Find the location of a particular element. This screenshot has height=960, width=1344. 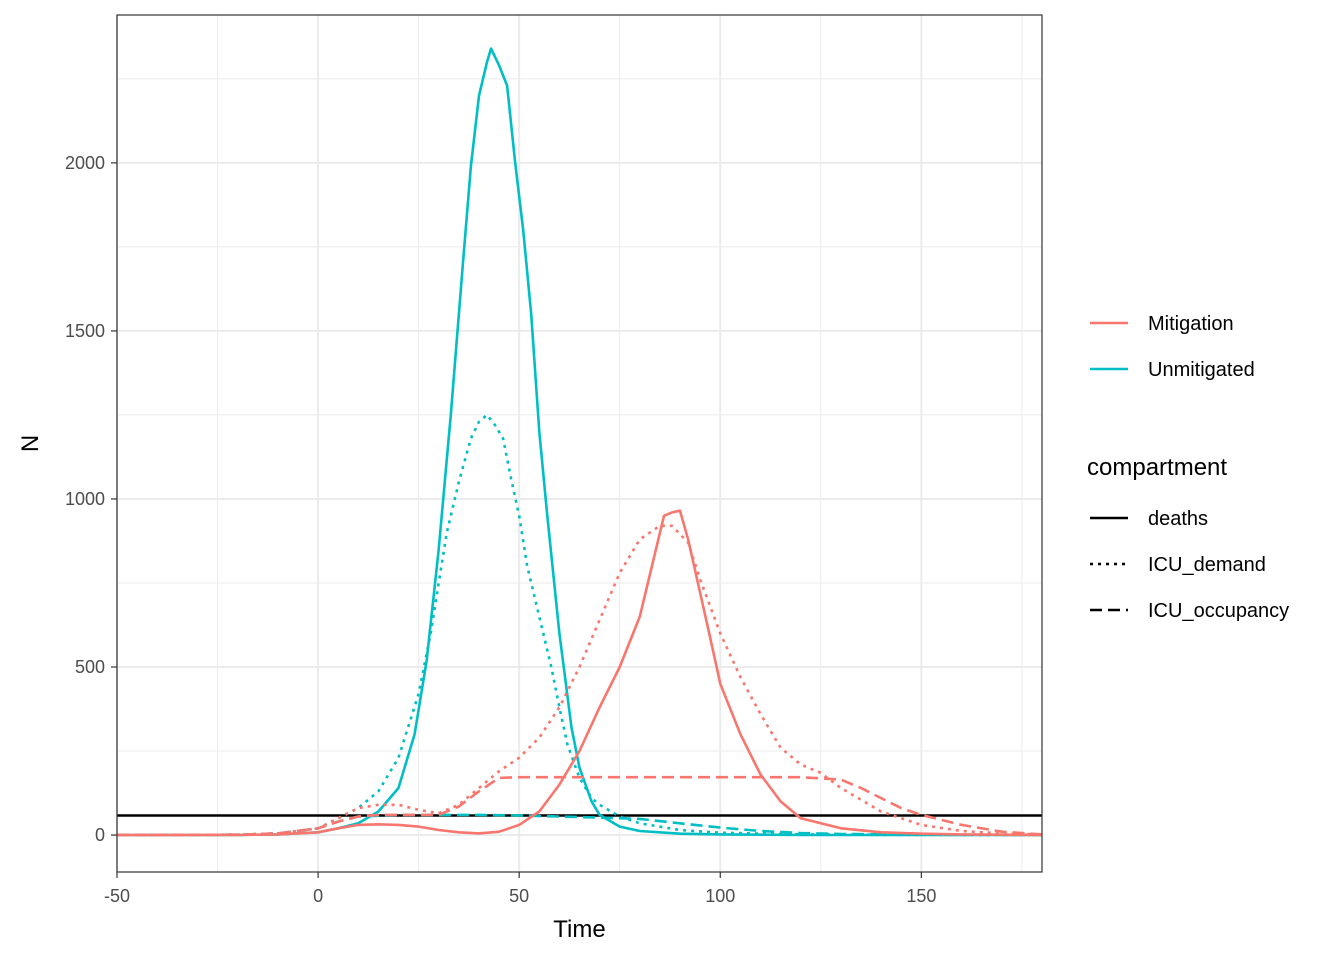

y-tick-label: 1500 is located at coordinates (85, 331).